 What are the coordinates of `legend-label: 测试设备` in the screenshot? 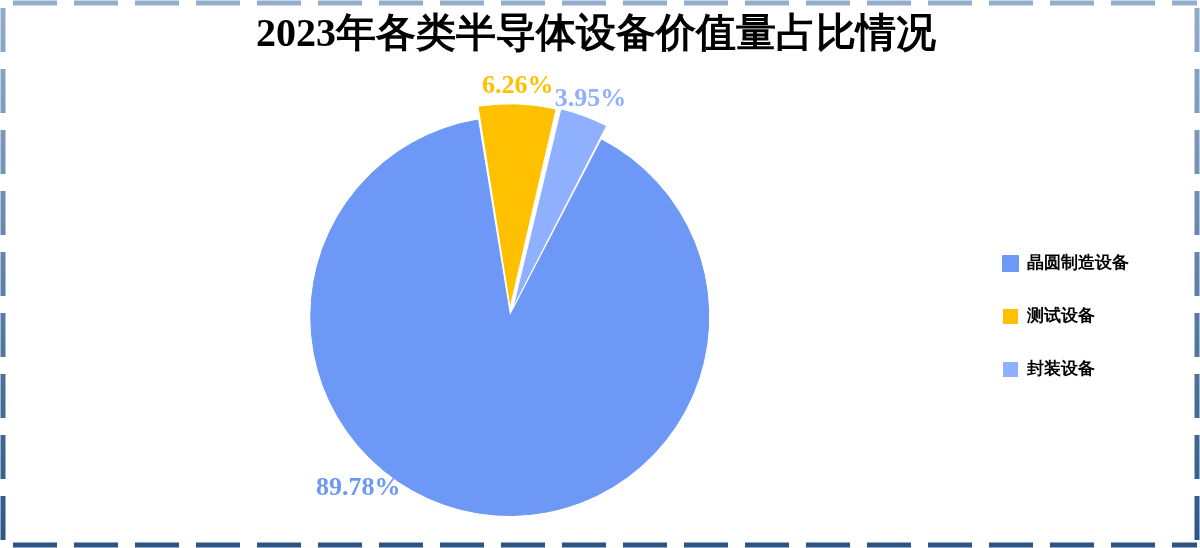 It's located at (1060, 315).